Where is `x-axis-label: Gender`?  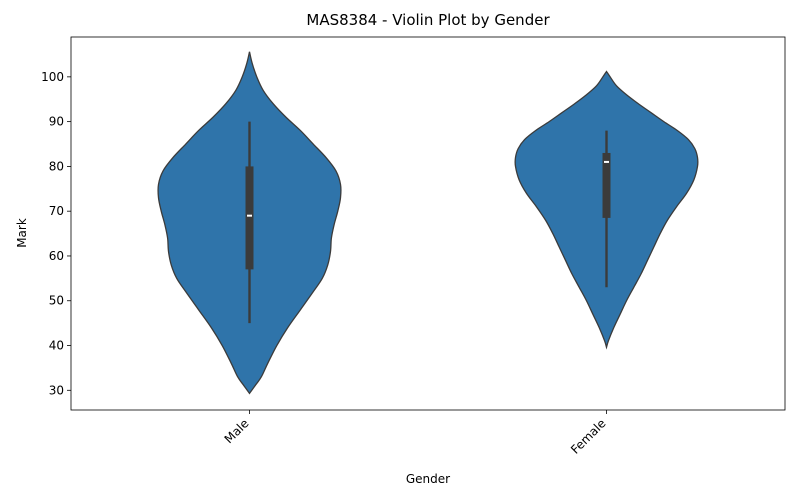
x-axis-label: Gender is located at coordinates (428, 479).